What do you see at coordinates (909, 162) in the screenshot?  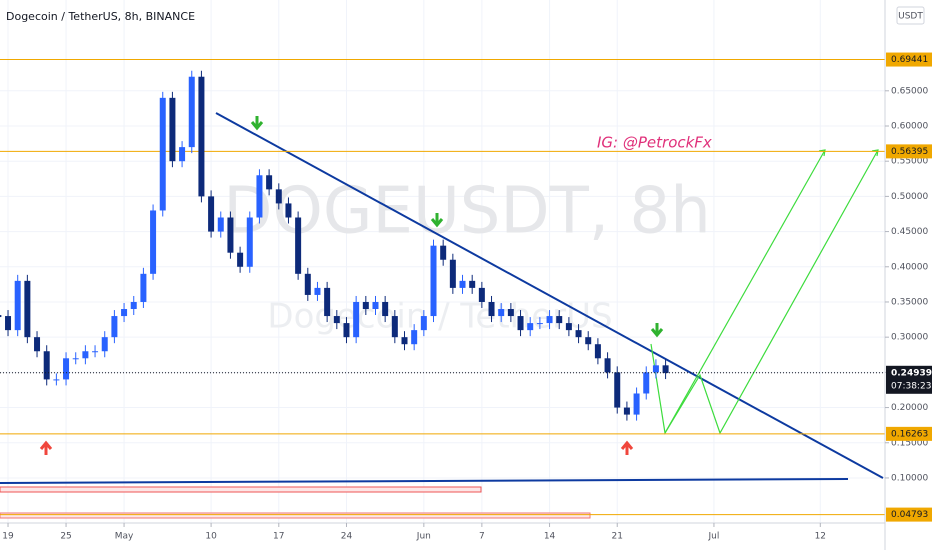 I see `y-tick-label: 0.55000` at bounding box center [909, 162].